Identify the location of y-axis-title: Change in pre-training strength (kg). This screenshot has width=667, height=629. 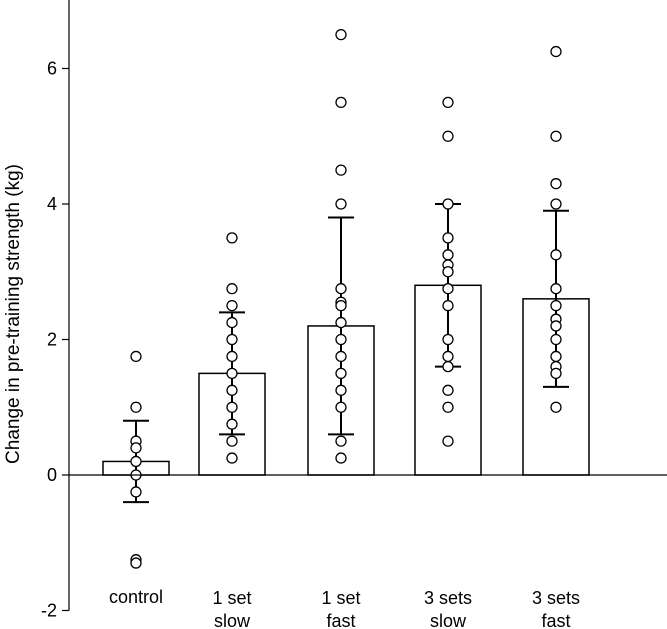
(13, 314).